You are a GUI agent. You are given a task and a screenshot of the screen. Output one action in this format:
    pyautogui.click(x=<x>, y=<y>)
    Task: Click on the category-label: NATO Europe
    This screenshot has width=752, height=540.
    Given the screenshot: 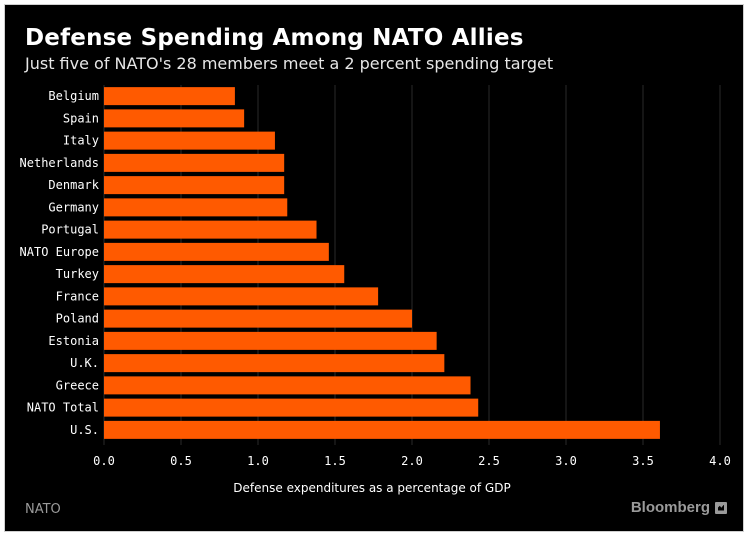 What is the action you would take?
    pyautogui.click(x=59, y=252)
    